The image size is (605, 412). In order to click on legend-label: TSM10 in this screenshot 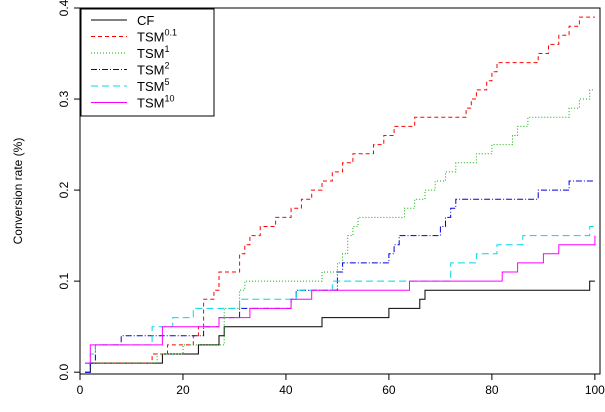, I will do `click(155, 102)`.